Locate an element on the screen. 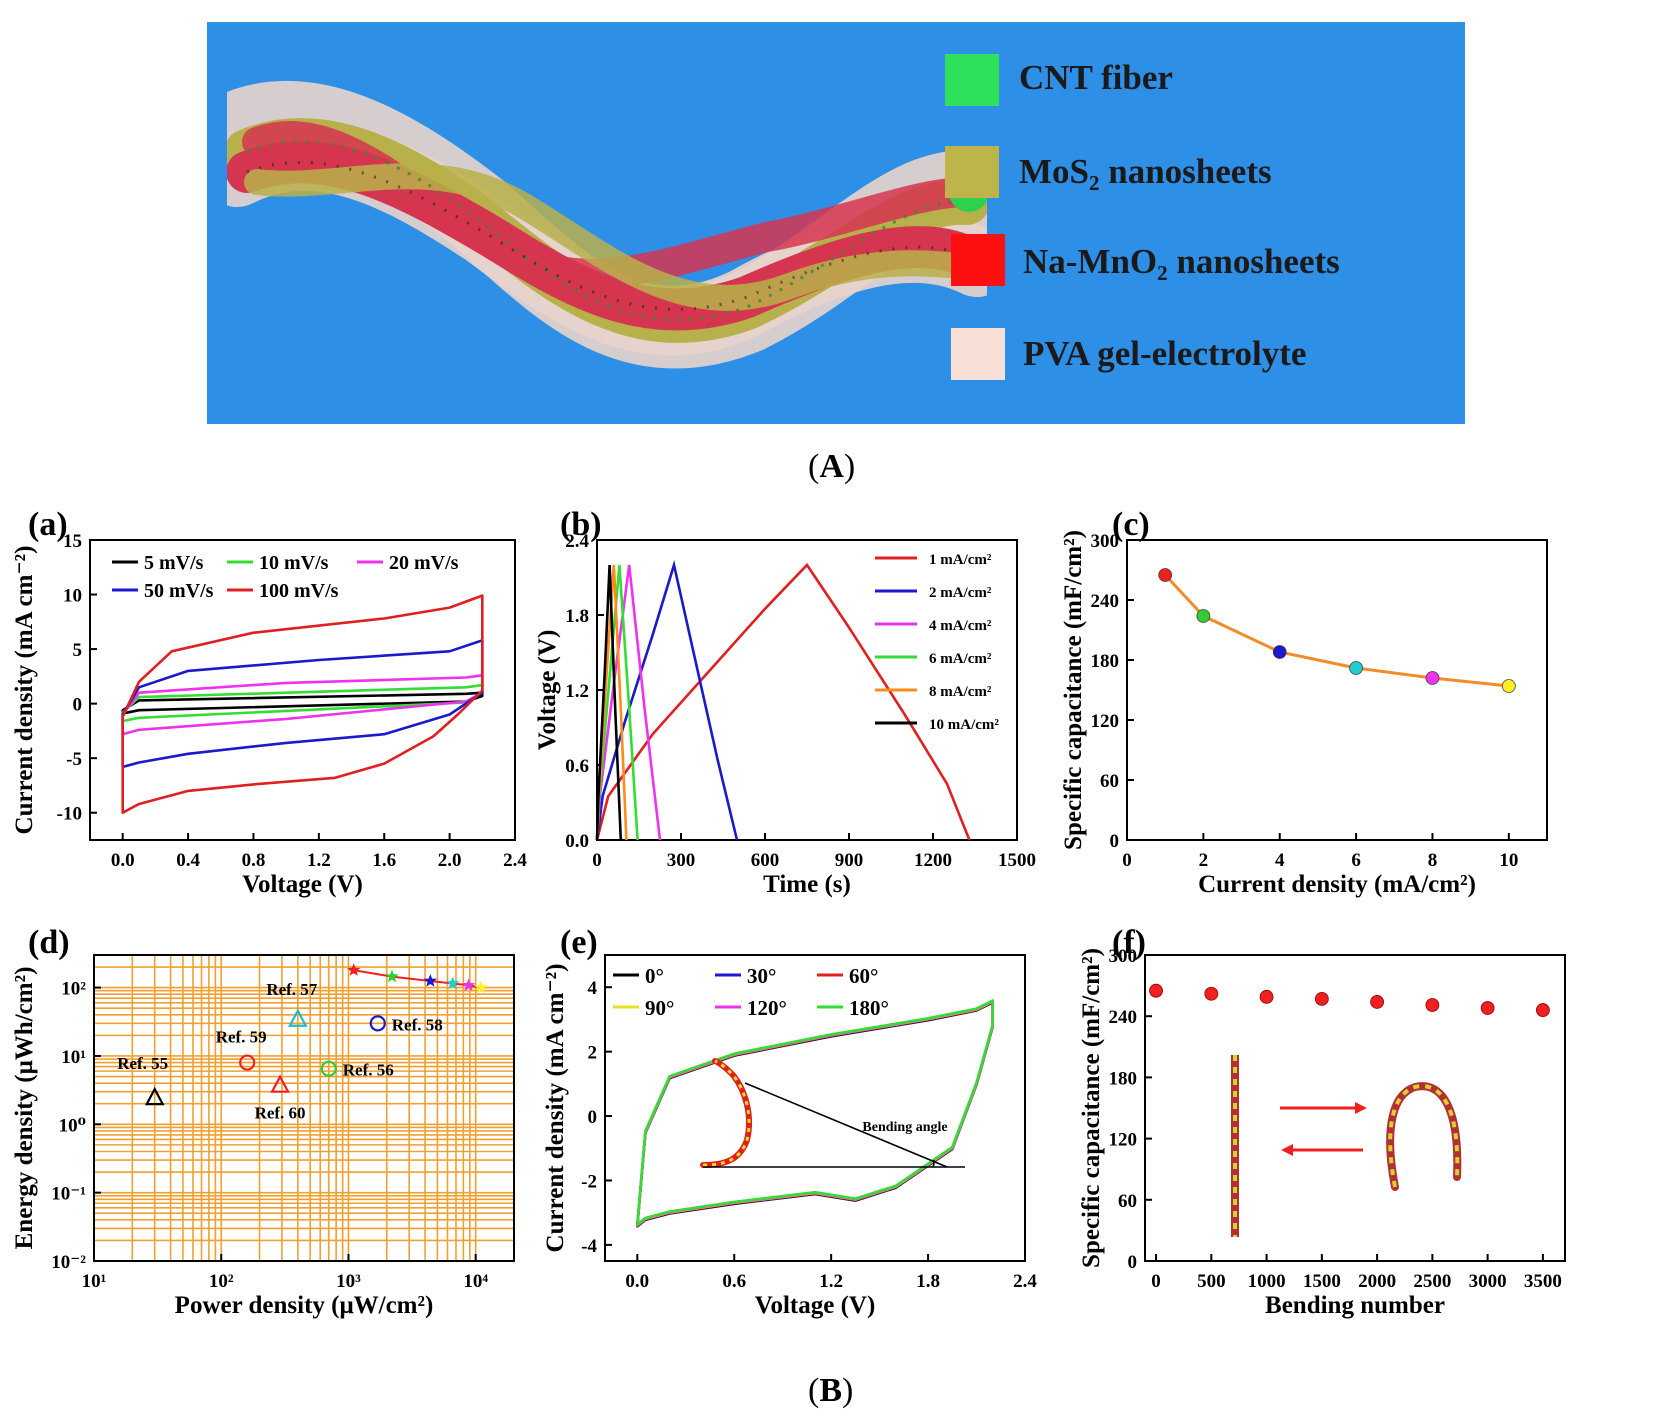  ref-label: Ref. 57 is located at coordinates (291, 989).